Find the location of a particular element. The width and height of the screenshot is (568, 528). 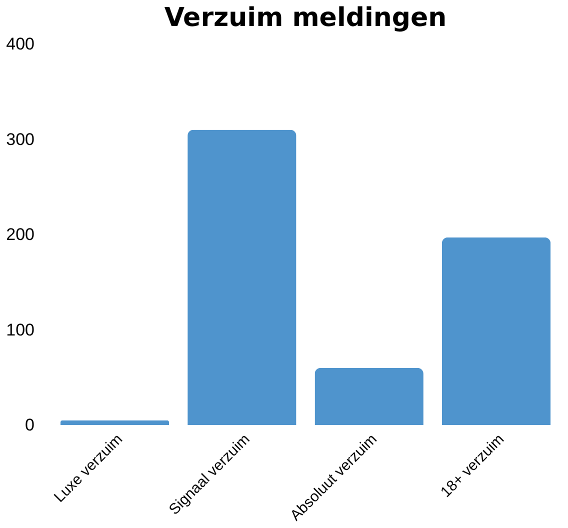

y-tick-label: 100 is located at coordinates (20, 330).